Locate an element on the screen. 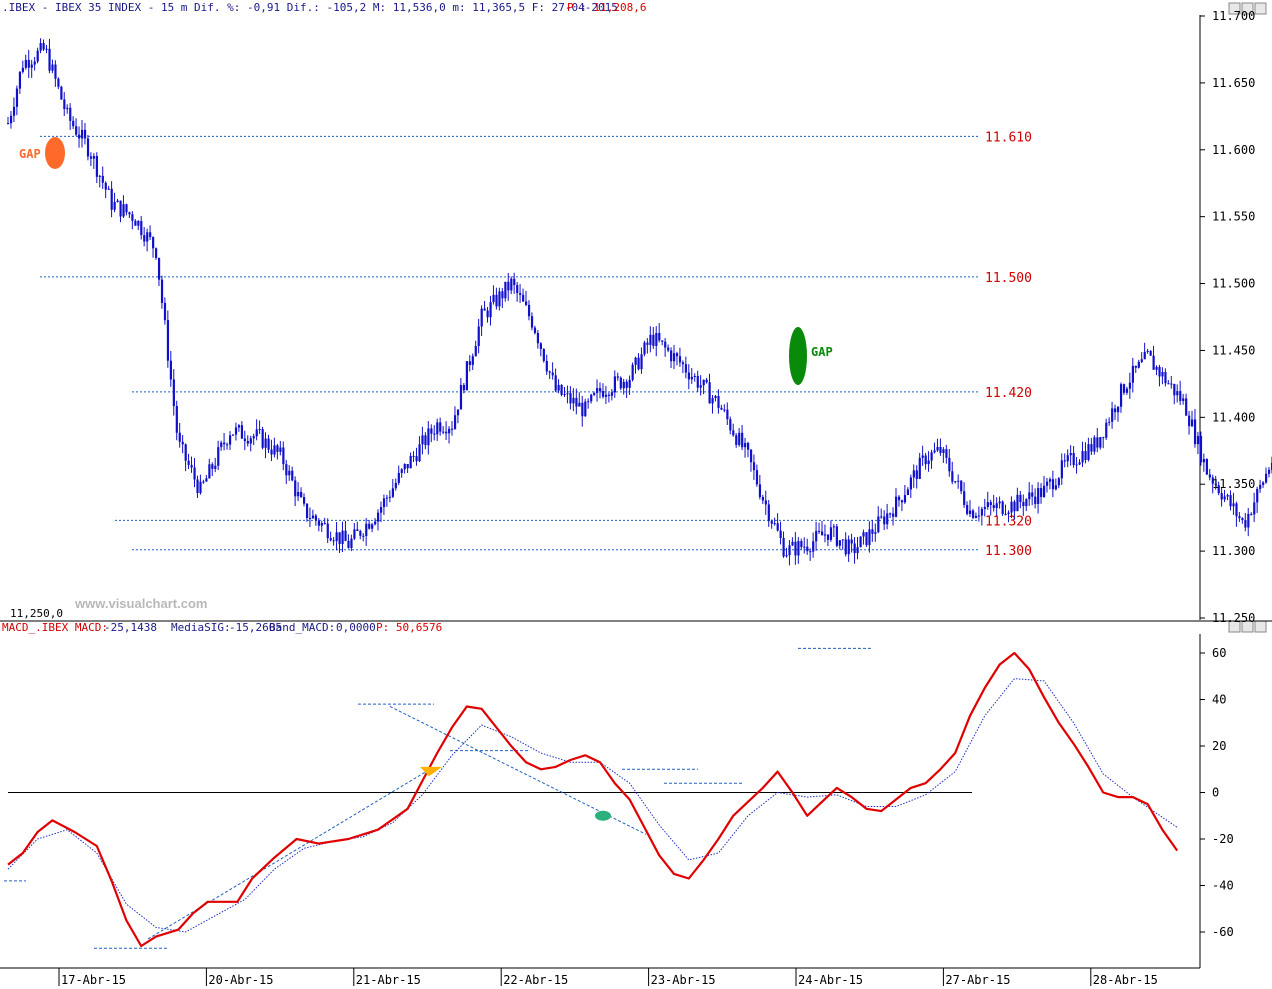  price-tick-label: 11.400 is located at coordinates (1233, 417).